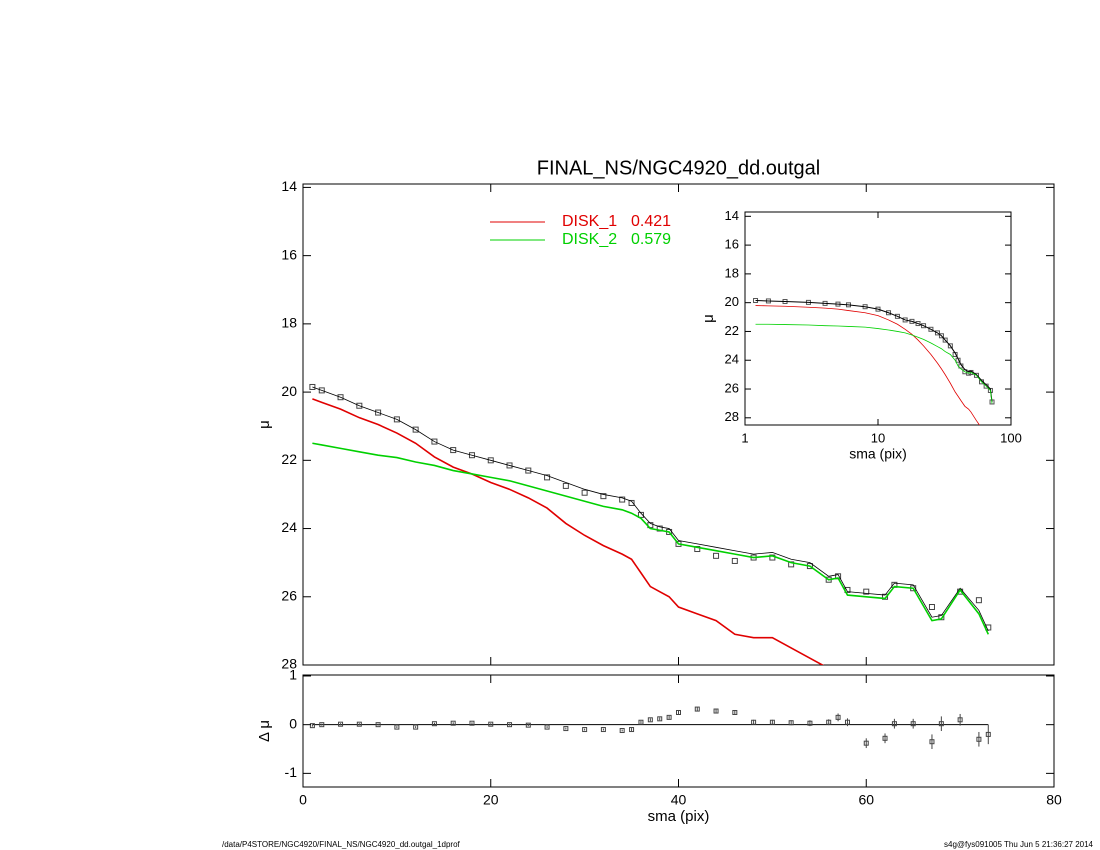  I want to click on legend-label: DISK_2, so click(589, 239).